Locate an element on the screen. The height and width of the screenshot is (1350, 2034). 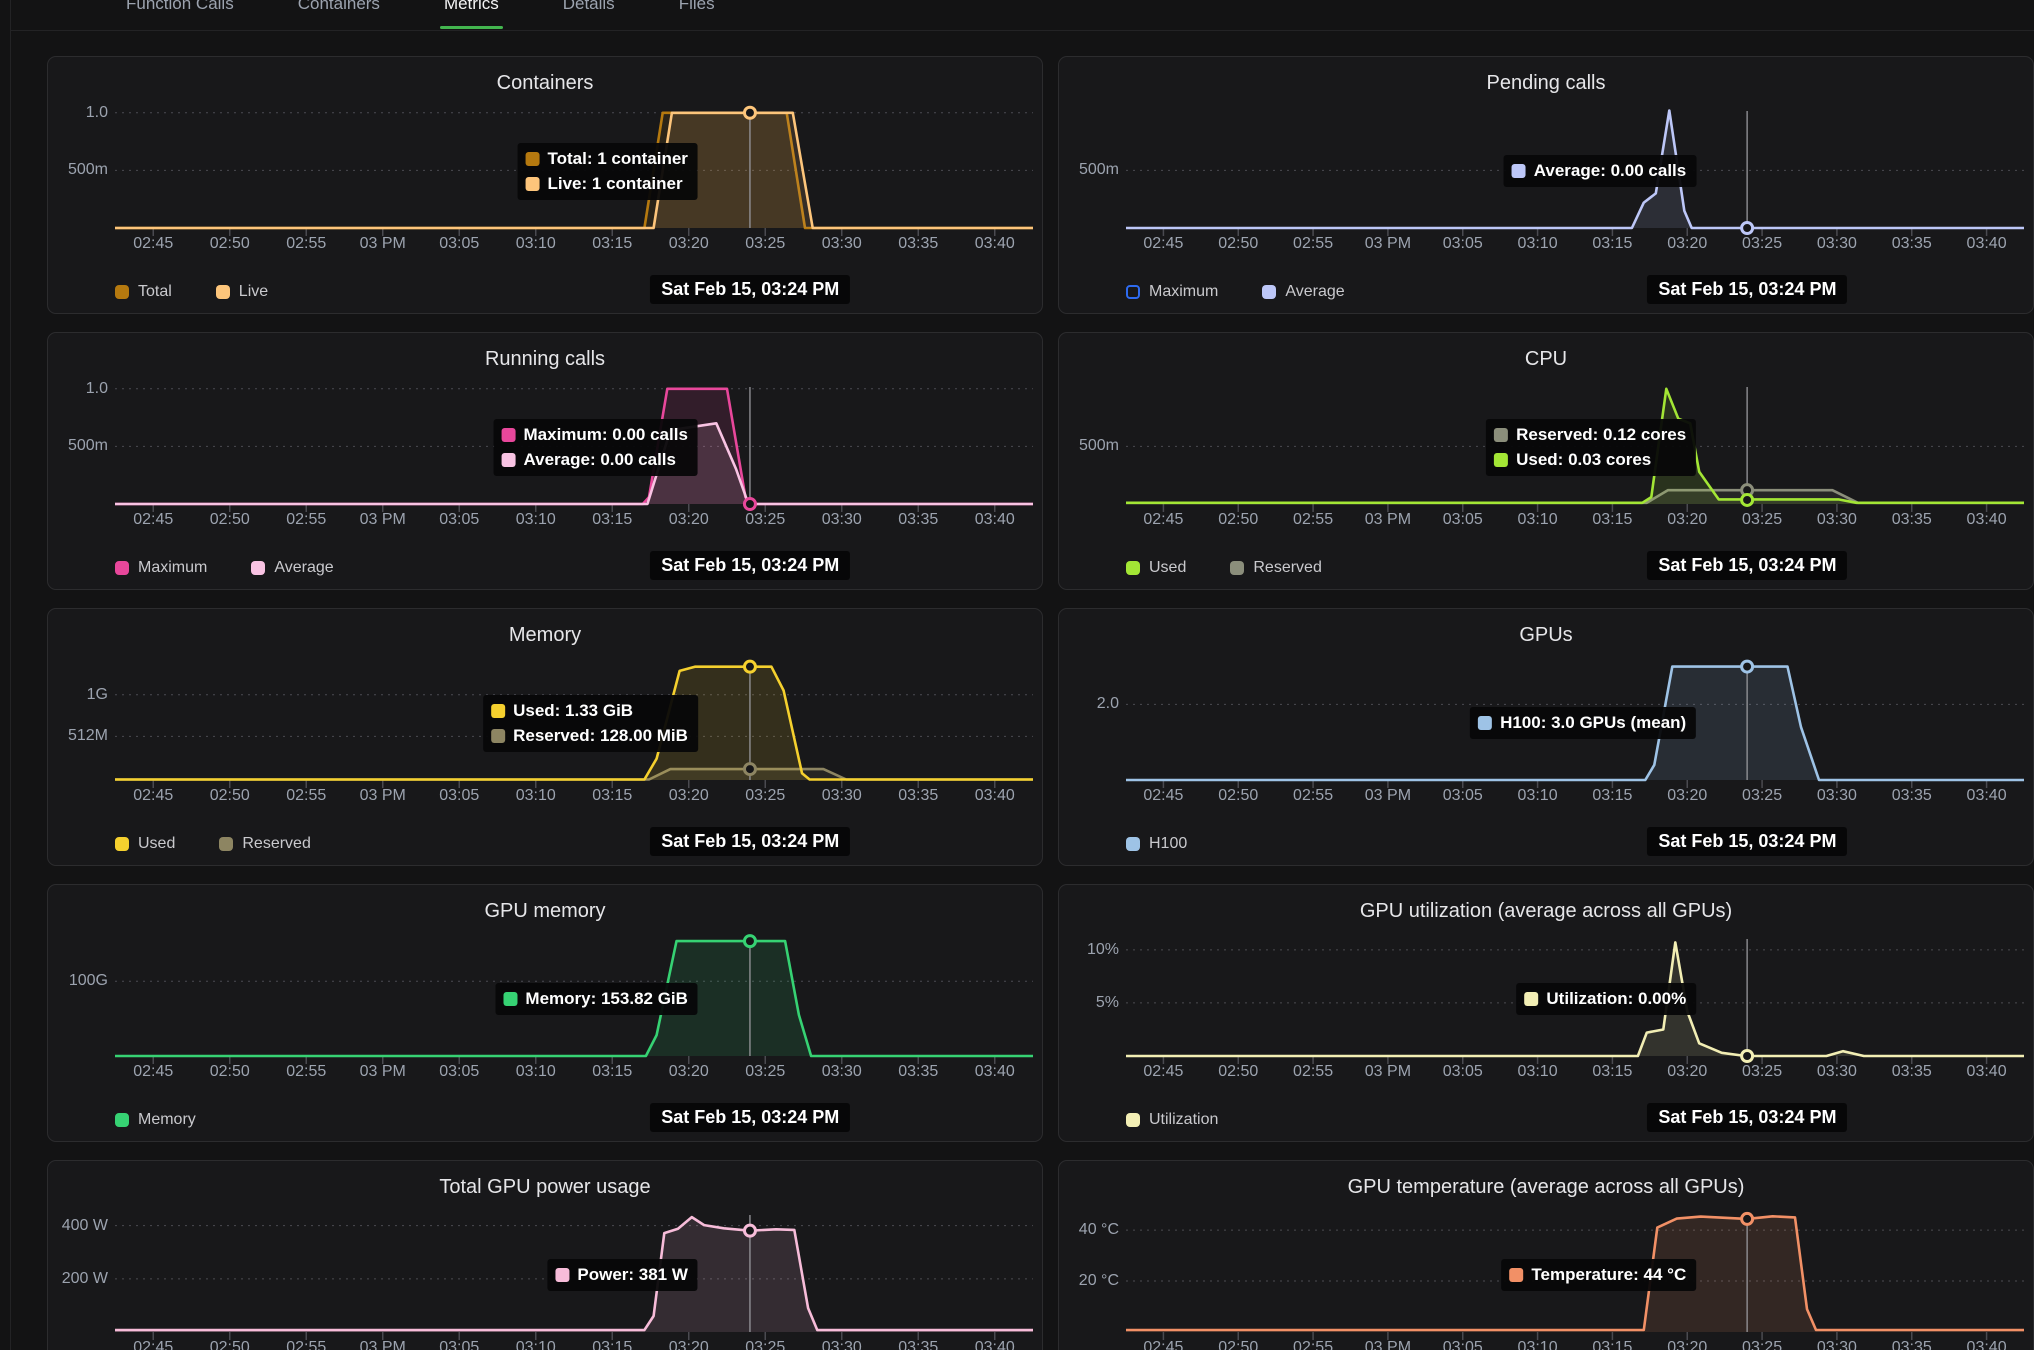
series-area-live is located at coordinates (574, 170).